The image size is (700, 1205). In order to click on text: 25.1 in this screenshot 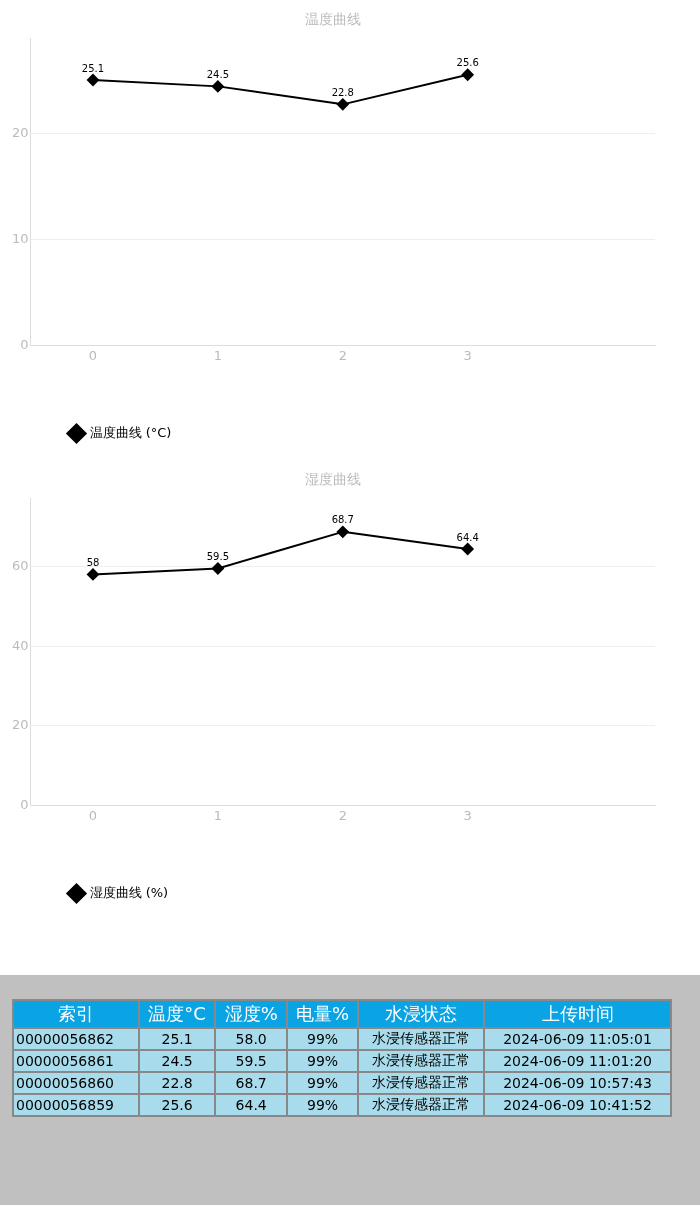, I will do `click(177, 1039)`.